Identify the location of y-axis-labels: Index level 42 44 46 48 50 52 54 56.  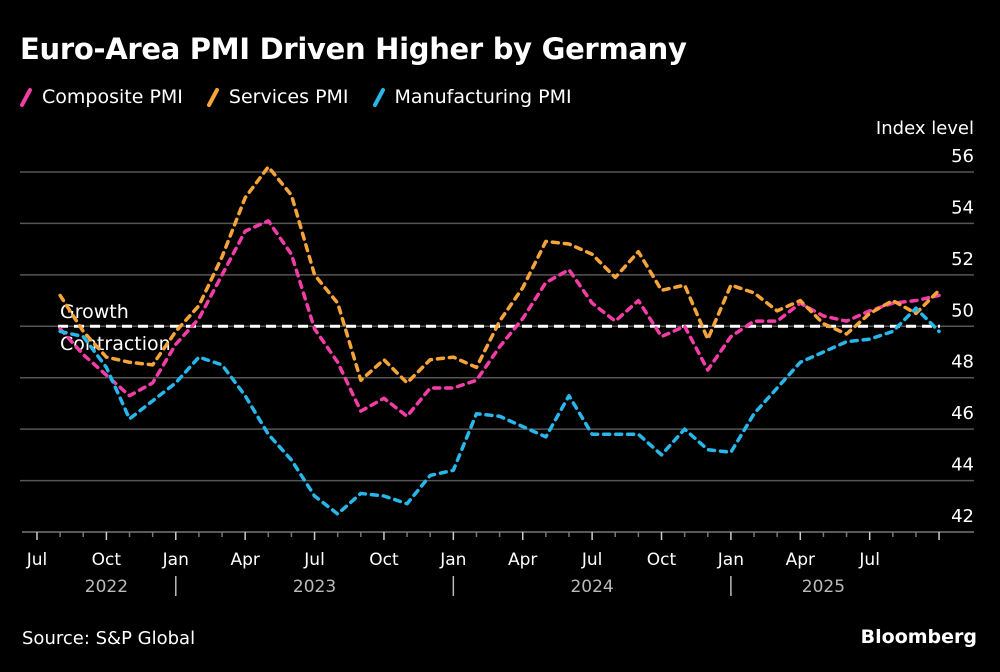
(925, 322).